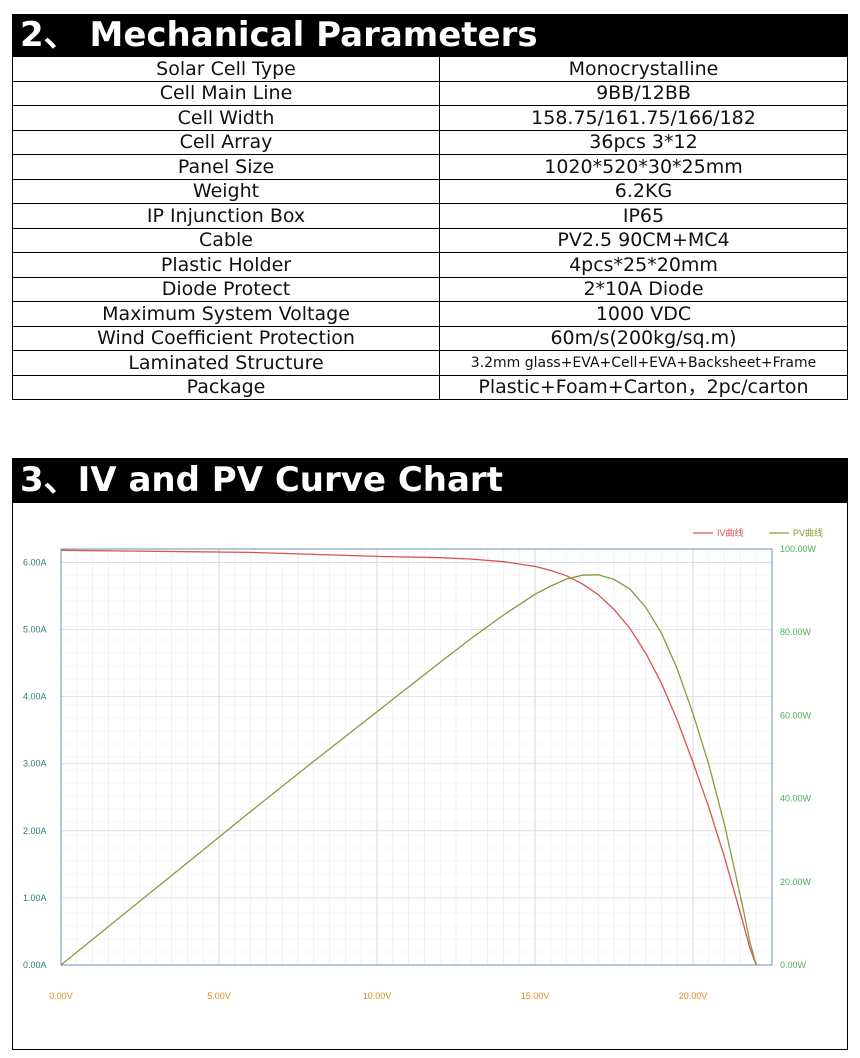  Describe the element at coordinates (61, 996) in the screenshot. I see `x-tick-label: 0.00V` at that location.